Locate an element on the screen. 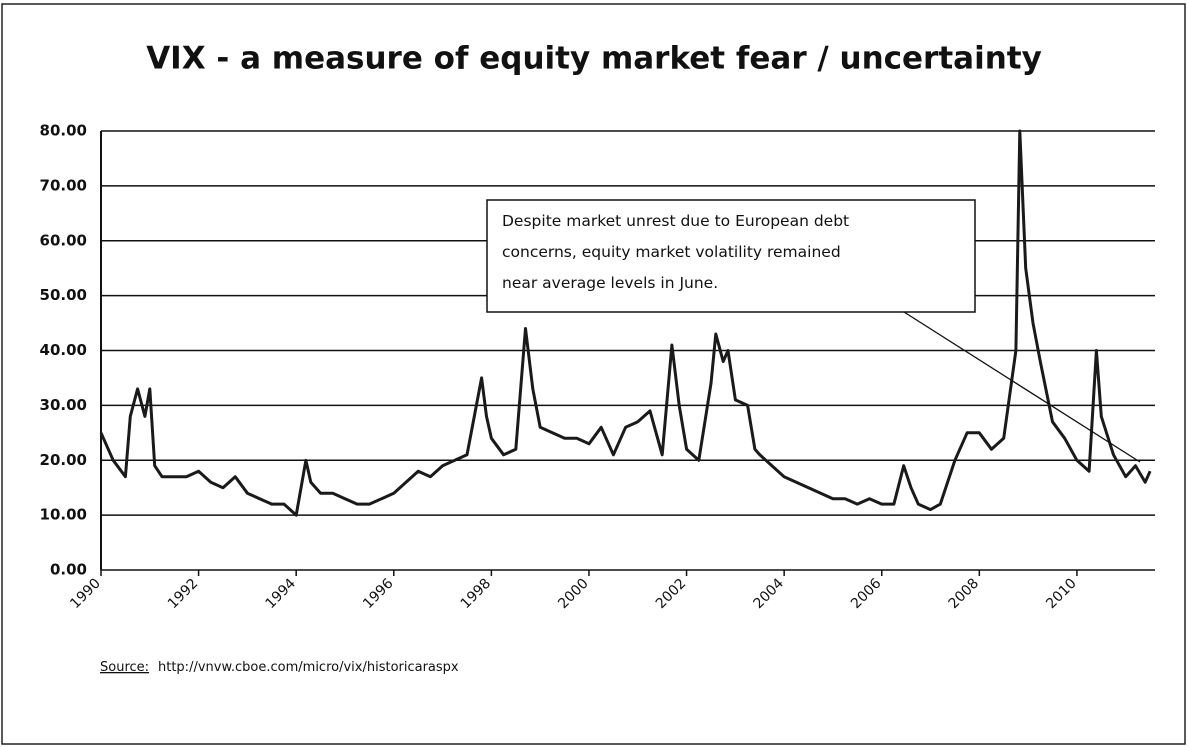 This screenshot has width=1188, height=747. x-tick-label: 1994 is located at coordinates (280, 593).